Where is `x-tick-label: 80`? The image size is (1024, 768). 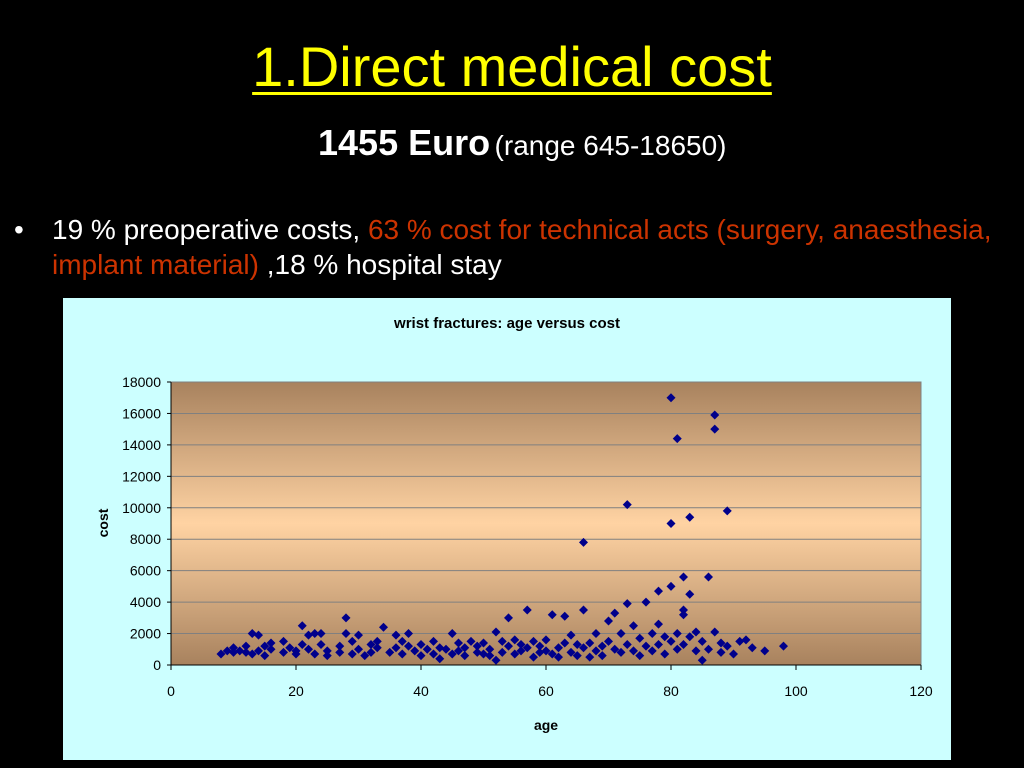 x-tick-label: 80 is located at coordinates (671, 691).